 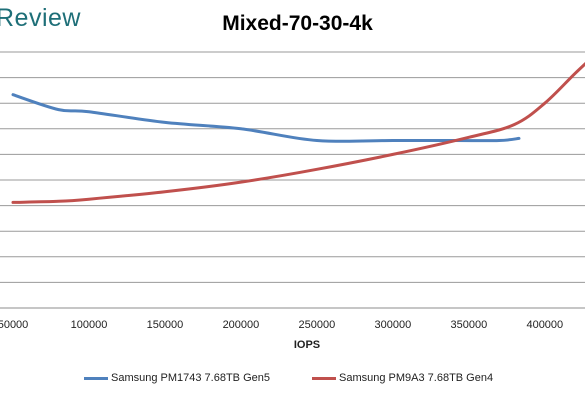 I want to click on legend-label-pm1743: Samsung PM1743 7.68TB Gen5, so click(x=190, y=378).